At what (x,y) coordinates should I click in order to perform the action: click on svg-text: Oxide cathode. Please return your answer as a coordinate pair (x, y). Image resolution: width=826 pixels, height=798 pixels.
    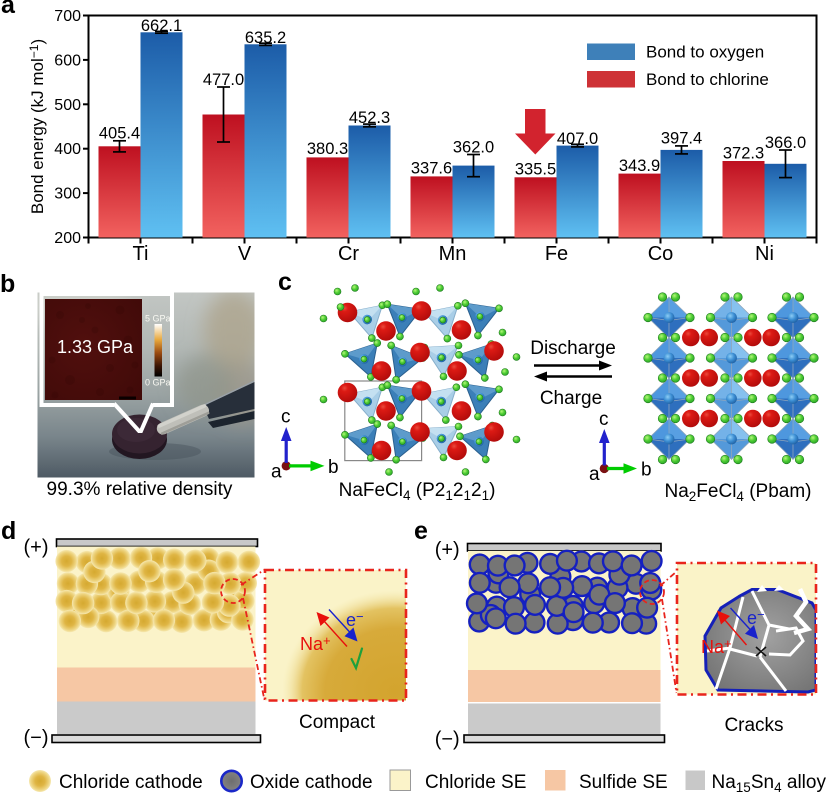
    Looking at the image, I should click on (311, 782).